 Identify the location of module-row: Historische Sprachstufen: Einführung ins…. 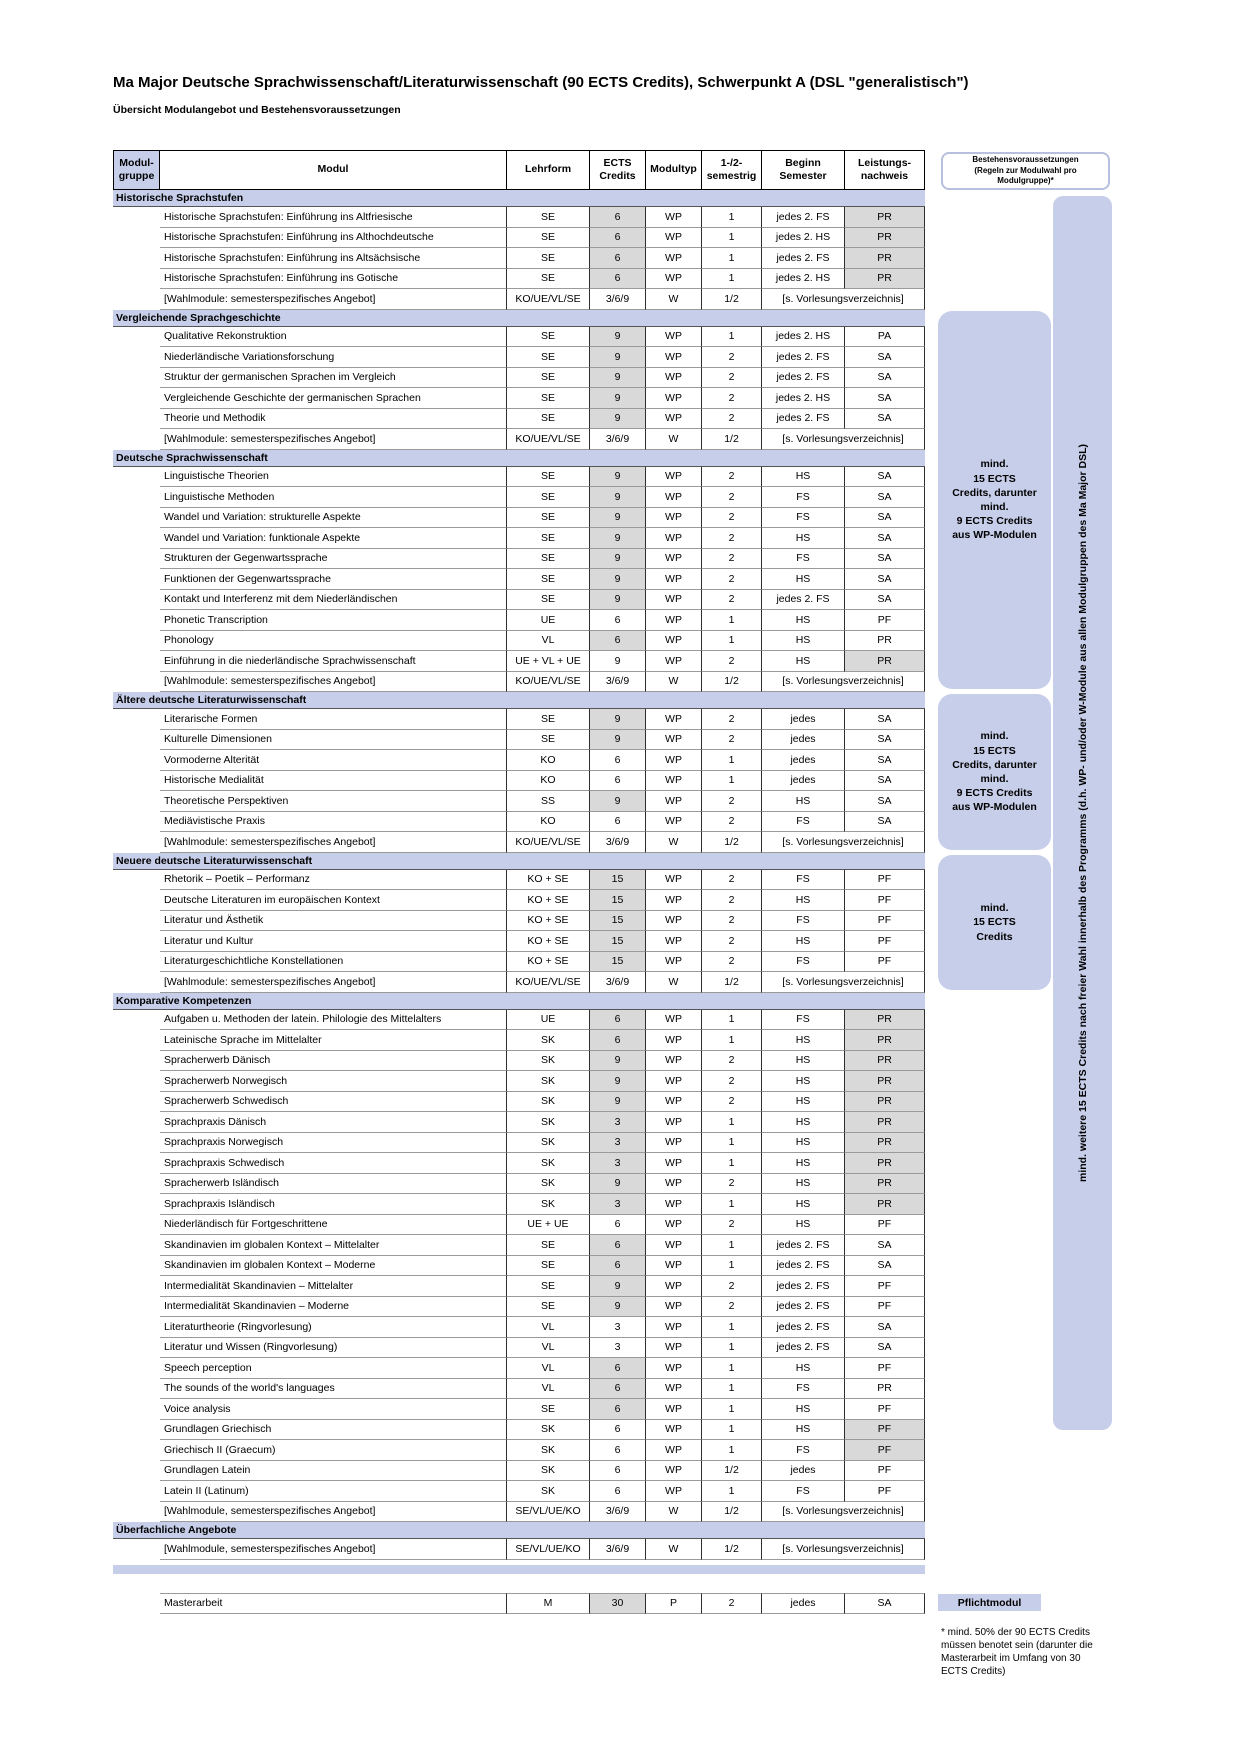
(542, 278).